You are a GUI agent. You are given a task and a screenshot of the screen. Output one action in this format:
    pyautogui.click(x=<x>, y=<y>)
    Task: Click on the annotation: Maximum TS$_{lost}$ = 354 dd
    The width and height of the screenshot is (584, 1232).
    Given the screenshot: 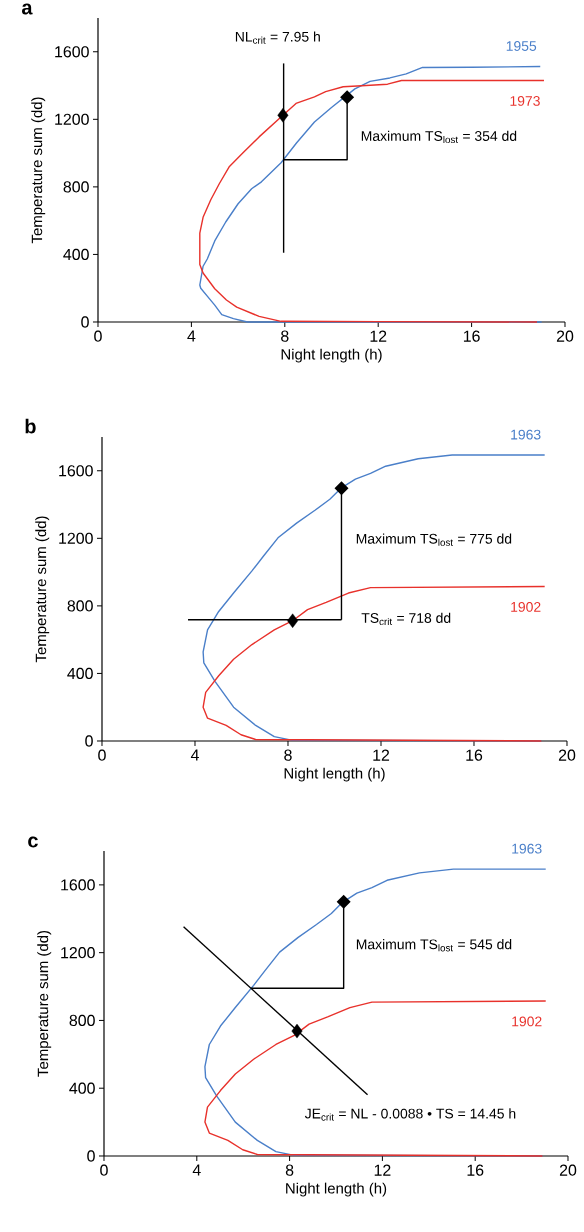 What is the action you would take?
    pyautogui.click(x=439, y=137)
    